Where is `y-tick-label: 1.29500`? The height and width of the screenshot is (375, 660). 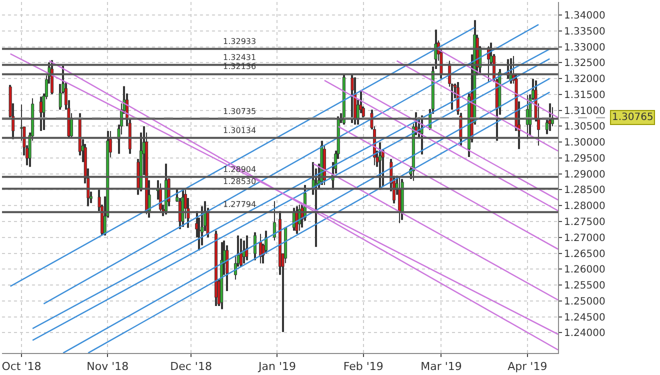
y-tick-label: 1.29500 is located at coordinates (585, 158).